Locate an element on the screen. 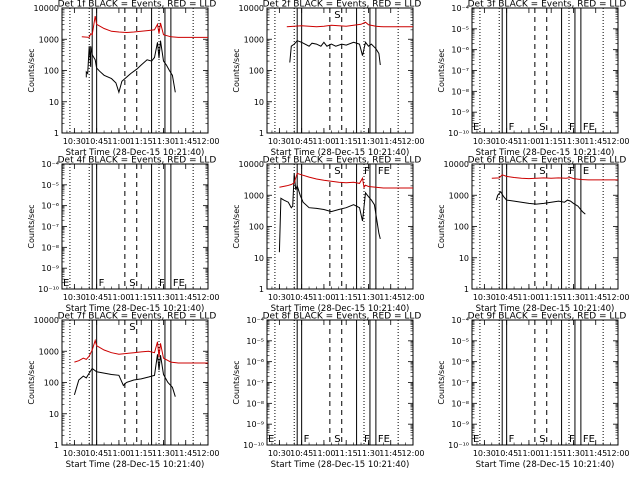  y-tick-label: 10⁻⁴ is located at coordinates (460, 320).